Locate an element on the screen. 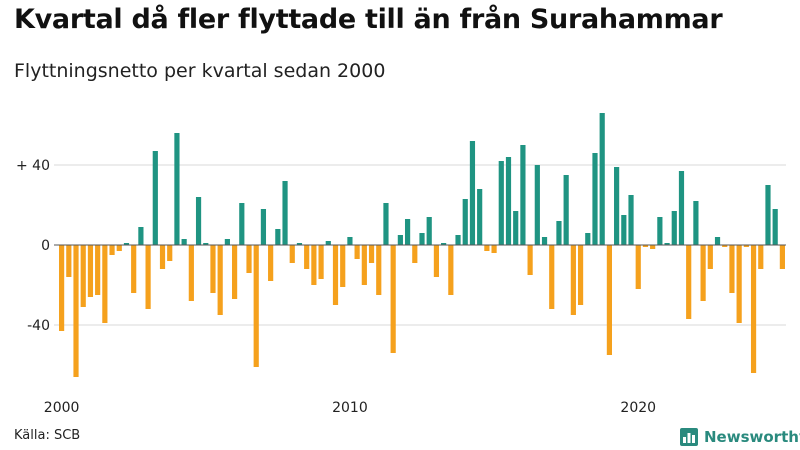  x-tick-label: 2020 is located at coordinates (638, 408).